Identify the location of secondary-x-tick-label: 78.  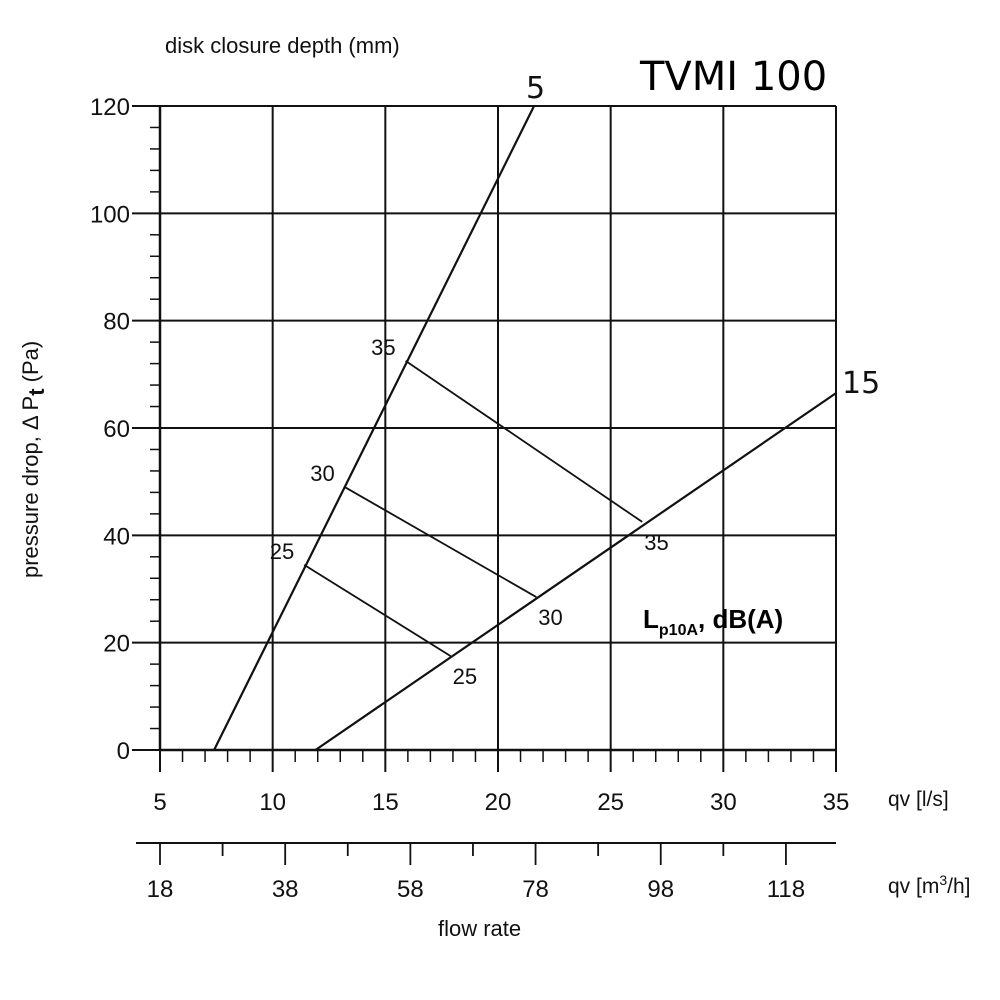
(535, 889).